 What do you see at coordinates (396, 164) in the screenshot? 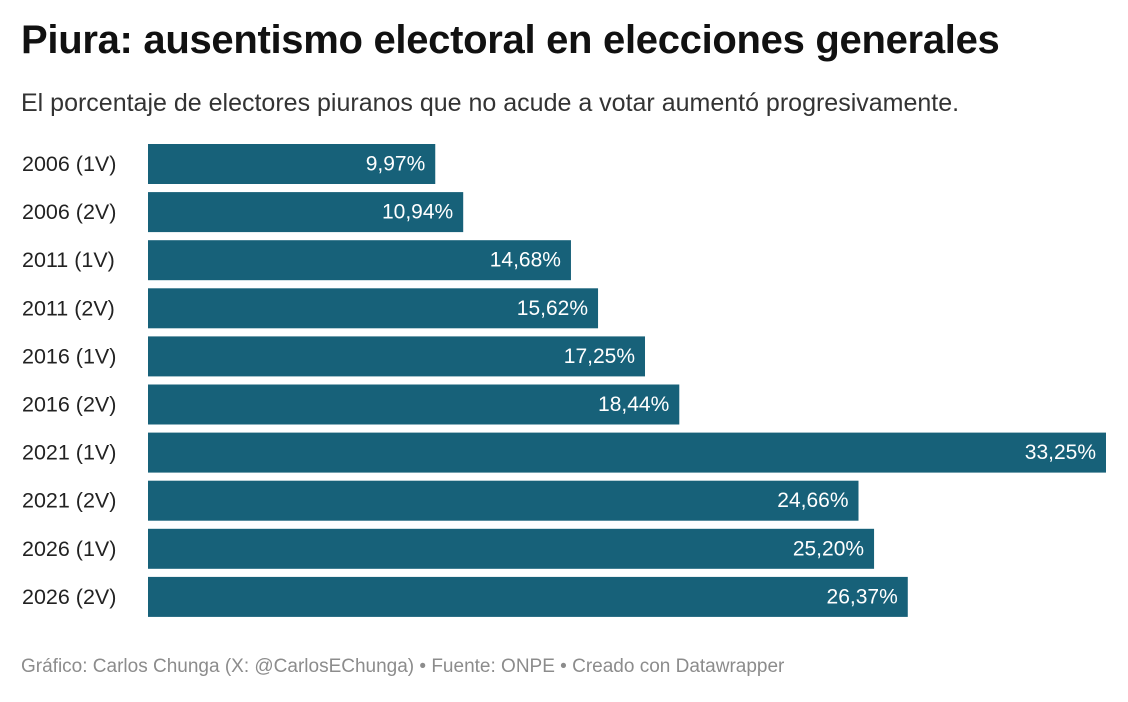
I see `value-label: 9,97%` at bounding box center [396, 164].